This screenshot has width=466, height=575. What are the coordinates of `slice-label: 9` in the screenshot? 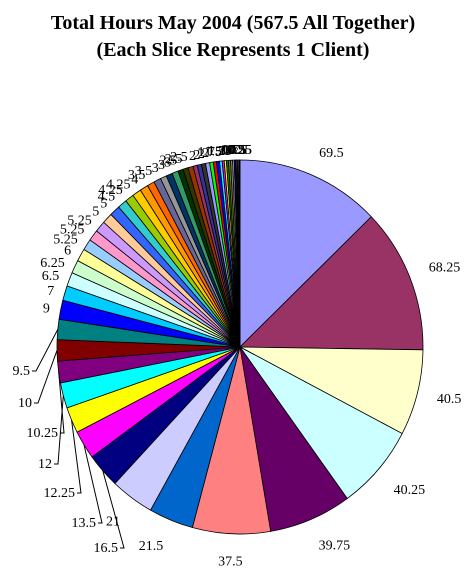 It's located at (46, 309).